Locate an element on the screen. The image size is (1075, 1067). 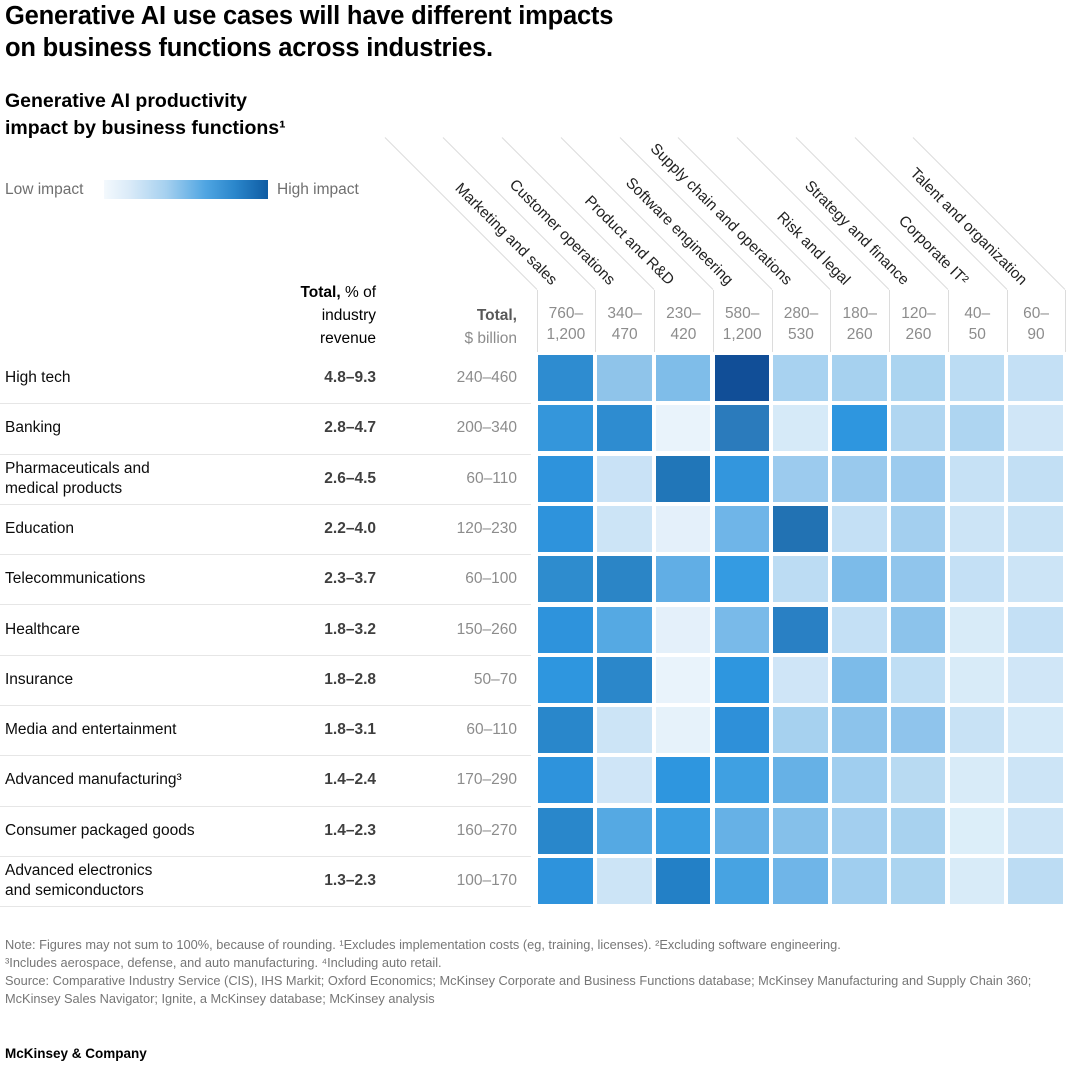
brand-logo: McKinsey & Company is located at coordinates (76, 1053).